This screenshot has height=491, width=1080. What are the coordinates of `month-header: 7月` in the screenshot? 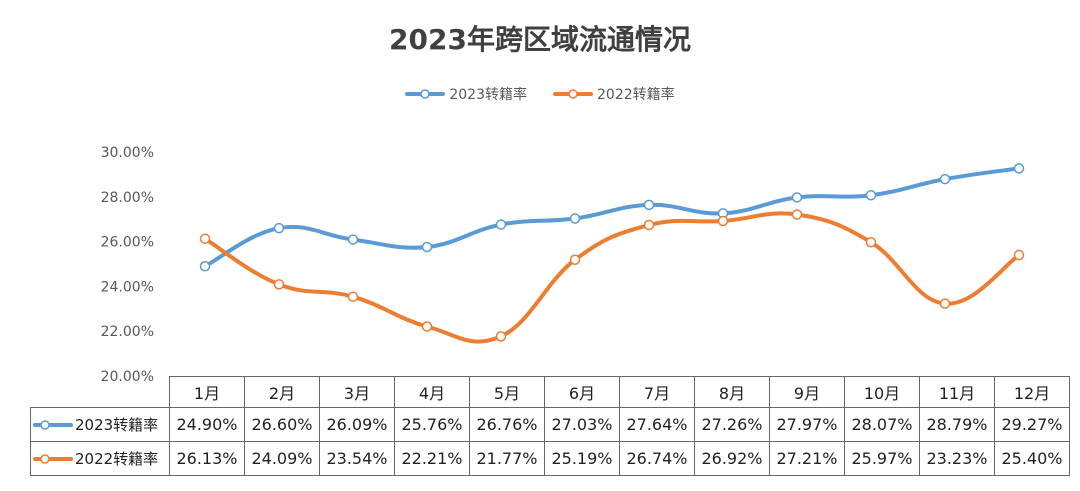 It's located at (657, 392).